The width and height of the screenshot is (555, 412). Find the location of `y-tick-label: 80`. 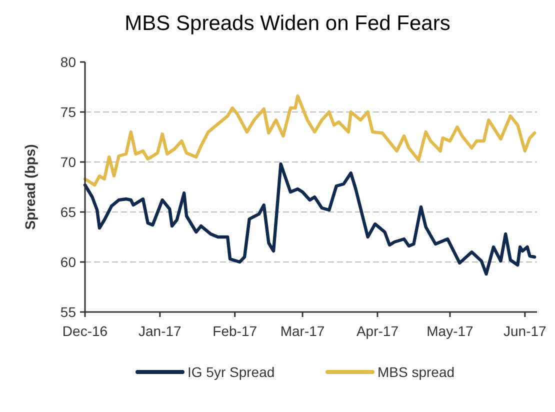

y-tick-label: 80 is located at coordinates (68, 62).